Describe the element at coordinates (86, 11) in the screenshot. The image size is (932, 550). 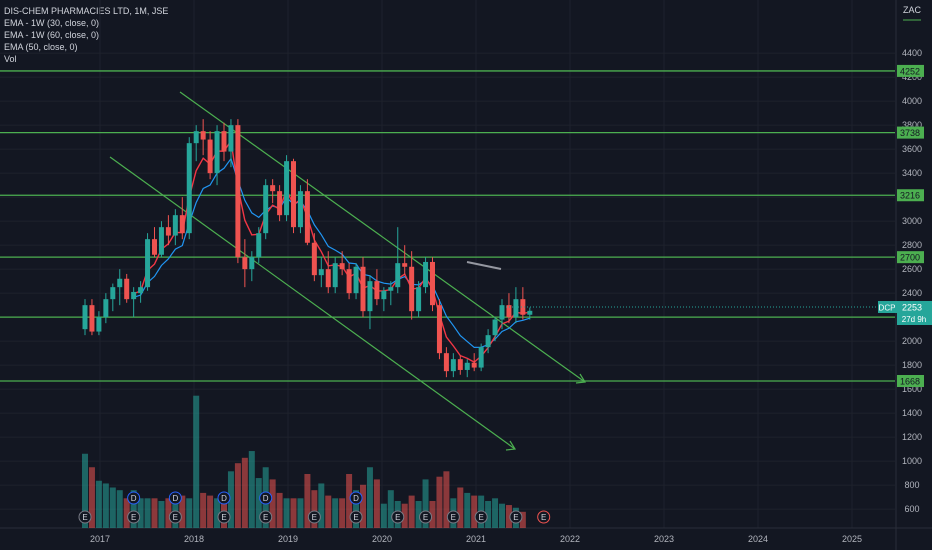
I see `symbol-title: DIS-CHEM PHARMACIES LTD, 1M, JSE` at that location.